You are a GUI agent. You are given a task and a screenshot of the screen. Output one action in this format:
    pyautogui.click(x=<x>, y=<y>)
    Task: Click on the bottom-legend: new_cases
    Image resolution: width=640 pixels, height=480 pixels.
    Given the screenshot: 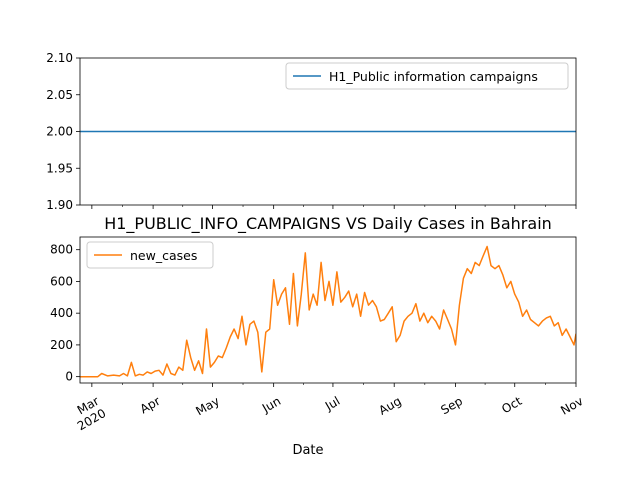 What is the action you would take?
    pyautogui.click(x=150, y=255)
    